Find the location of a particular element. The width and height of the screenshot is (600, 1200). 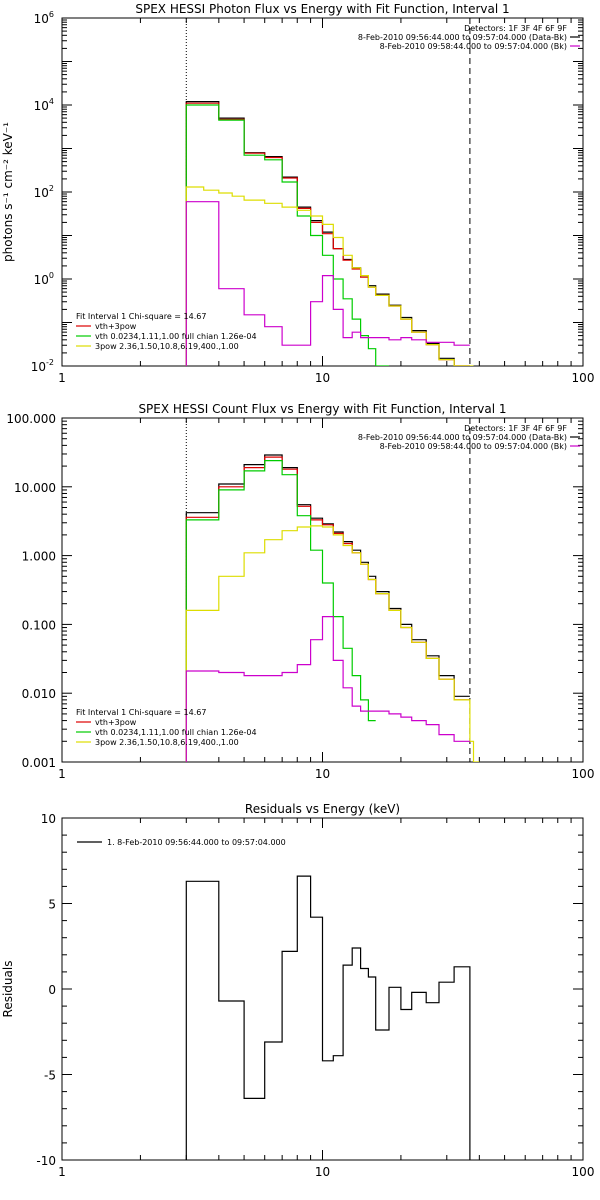

series-data-bk-line is located at coordinates (327, 608).